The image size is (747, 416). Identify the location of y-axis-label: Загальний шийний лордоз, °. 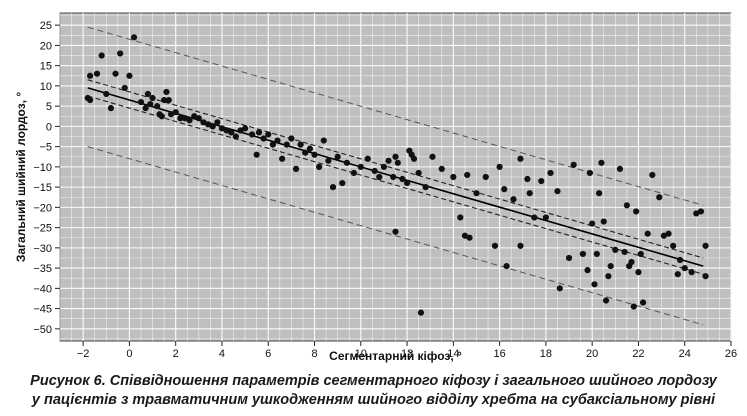
(21, 177).